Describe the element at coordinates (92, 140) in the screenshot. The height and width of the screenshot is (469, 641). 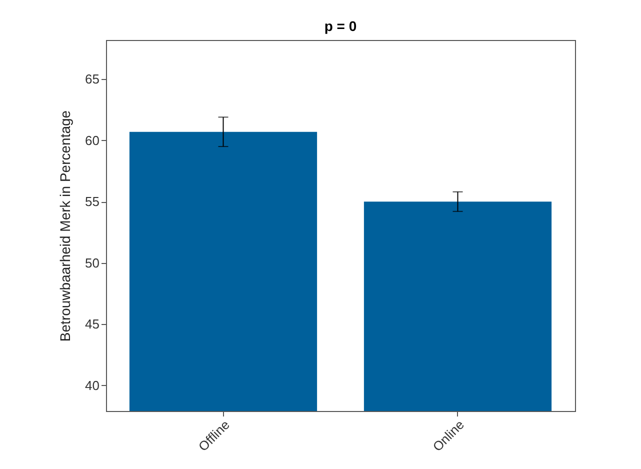
I see `y-tick-label: 60` at that location.